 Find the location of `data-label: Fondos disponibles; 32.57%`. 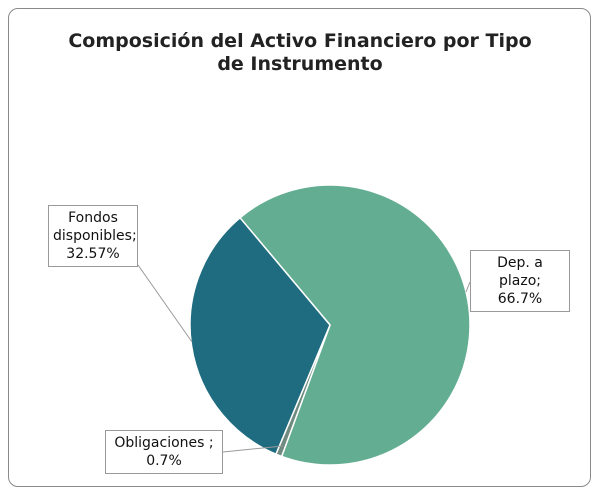

data-label: Fondos disponibles; 32.57% is located at coordinates (93, 236).